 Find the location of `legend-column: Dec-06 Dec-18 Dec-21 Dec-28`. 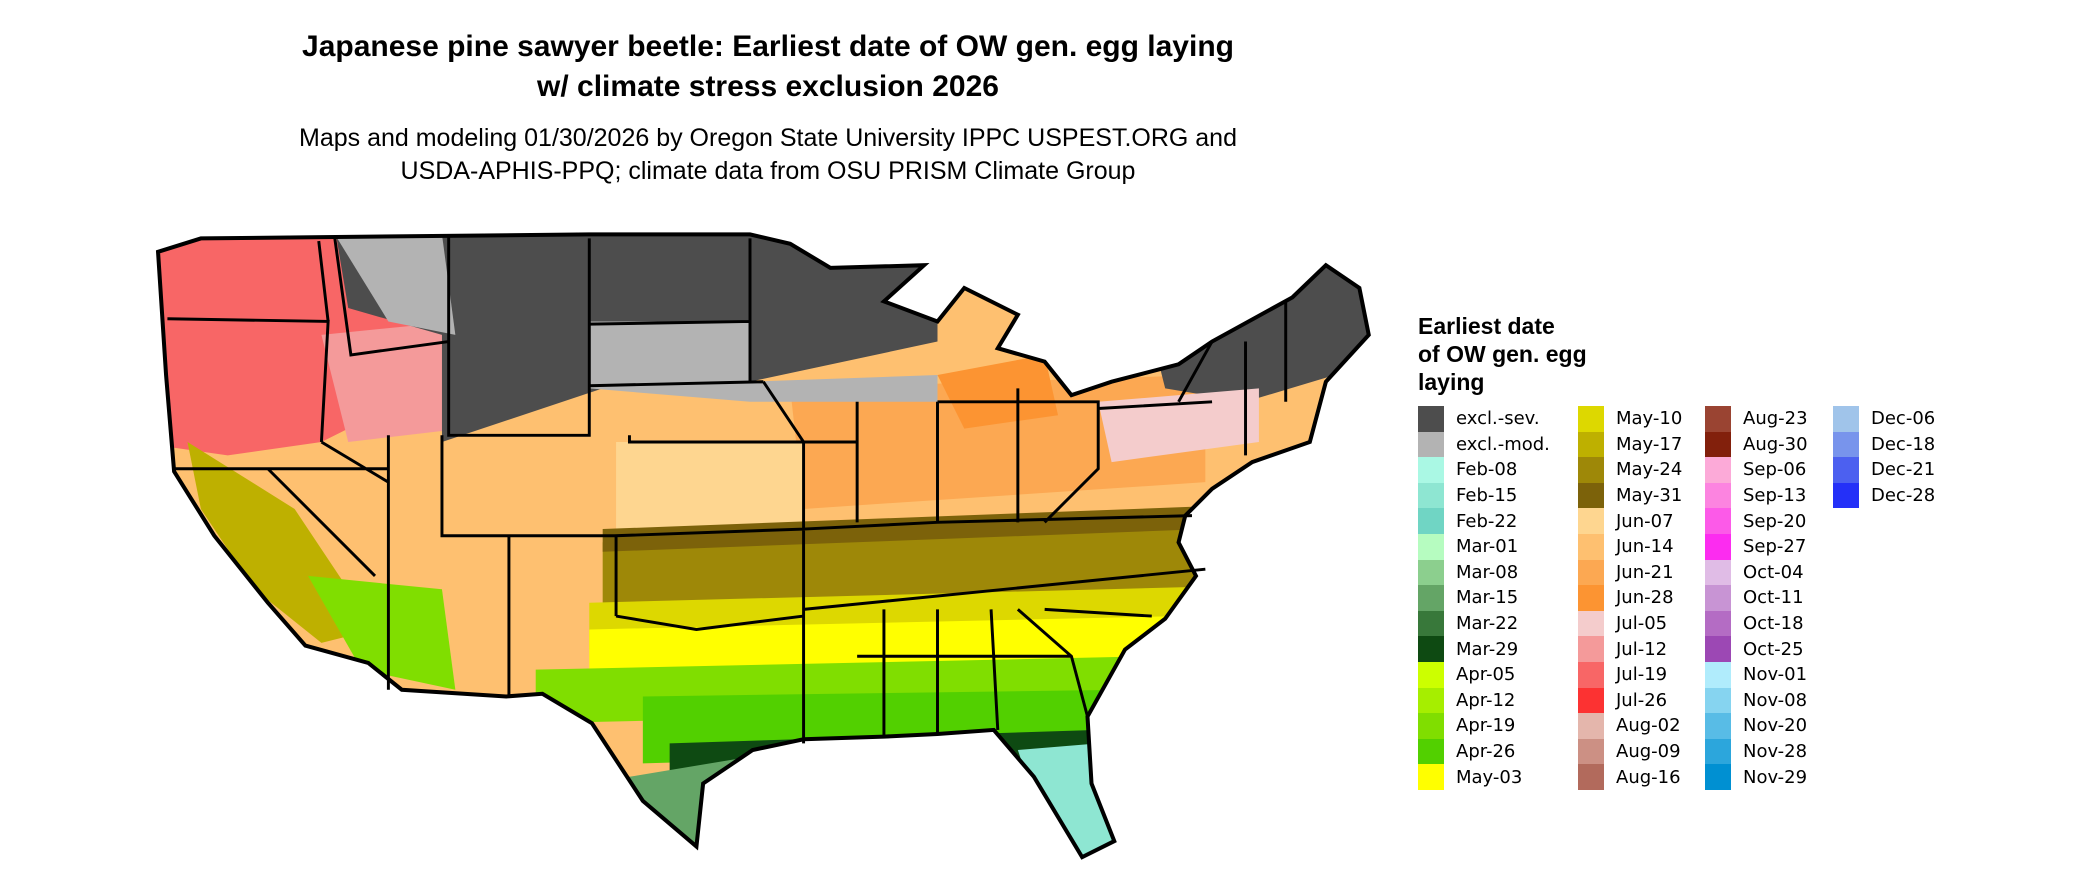

legend-column: Dec-06 Dec-18 Dec-21 Dec-28 is located at coordinates (1884, 457).